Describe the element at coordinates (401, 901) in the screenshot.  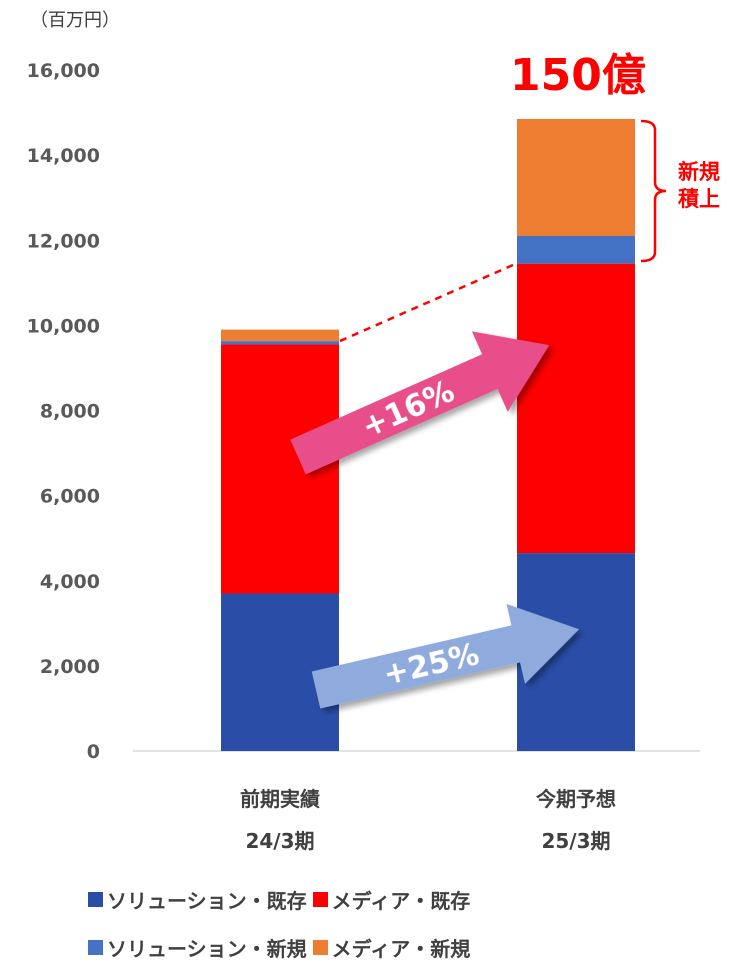
I see `legend-label: メディア・既存` at that location.